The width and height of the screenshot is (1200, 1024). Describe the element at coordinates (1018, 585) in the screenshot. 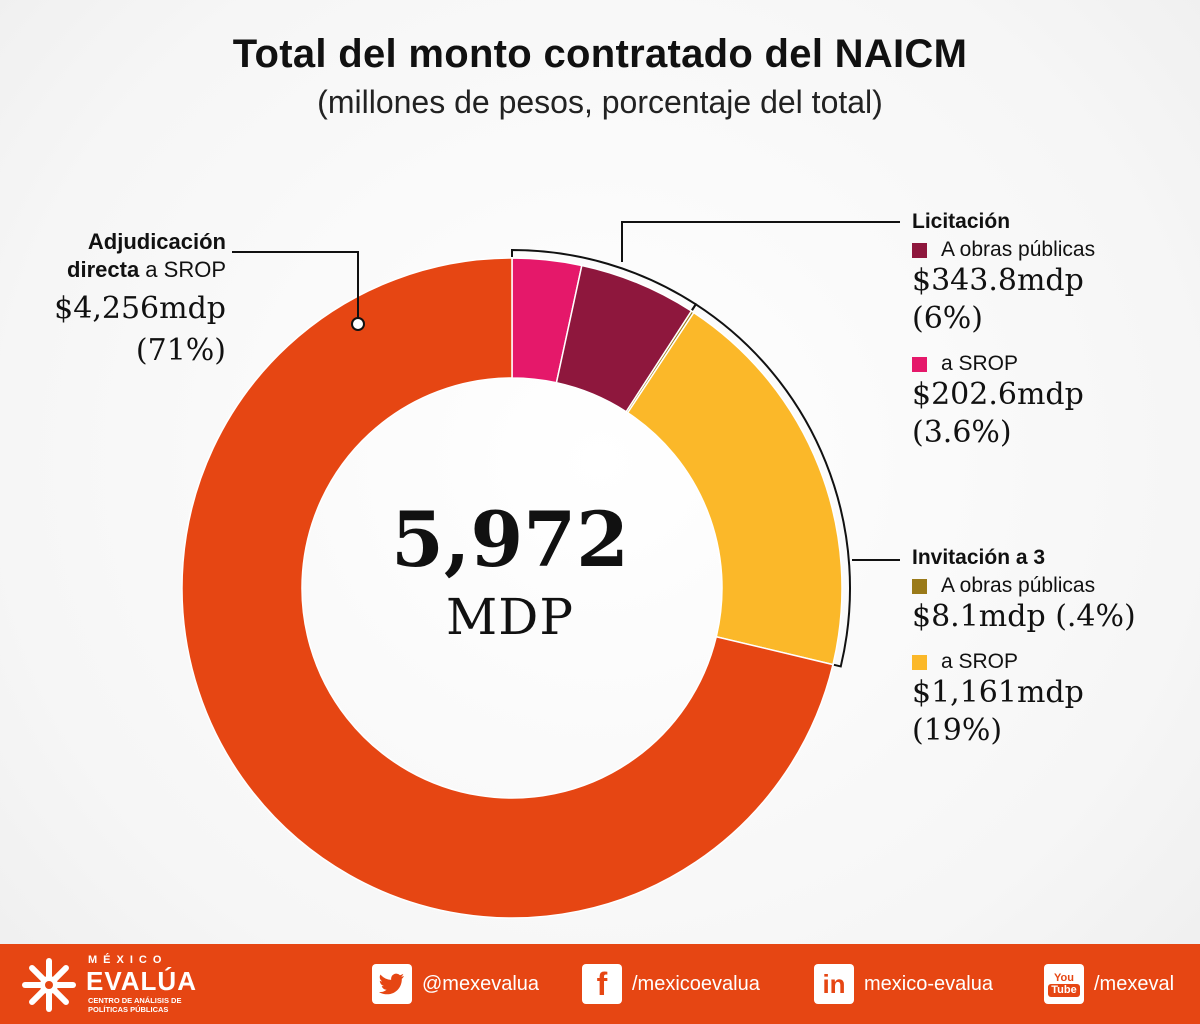

I see `invitacion-obras-label: A obras públicas` at that location.